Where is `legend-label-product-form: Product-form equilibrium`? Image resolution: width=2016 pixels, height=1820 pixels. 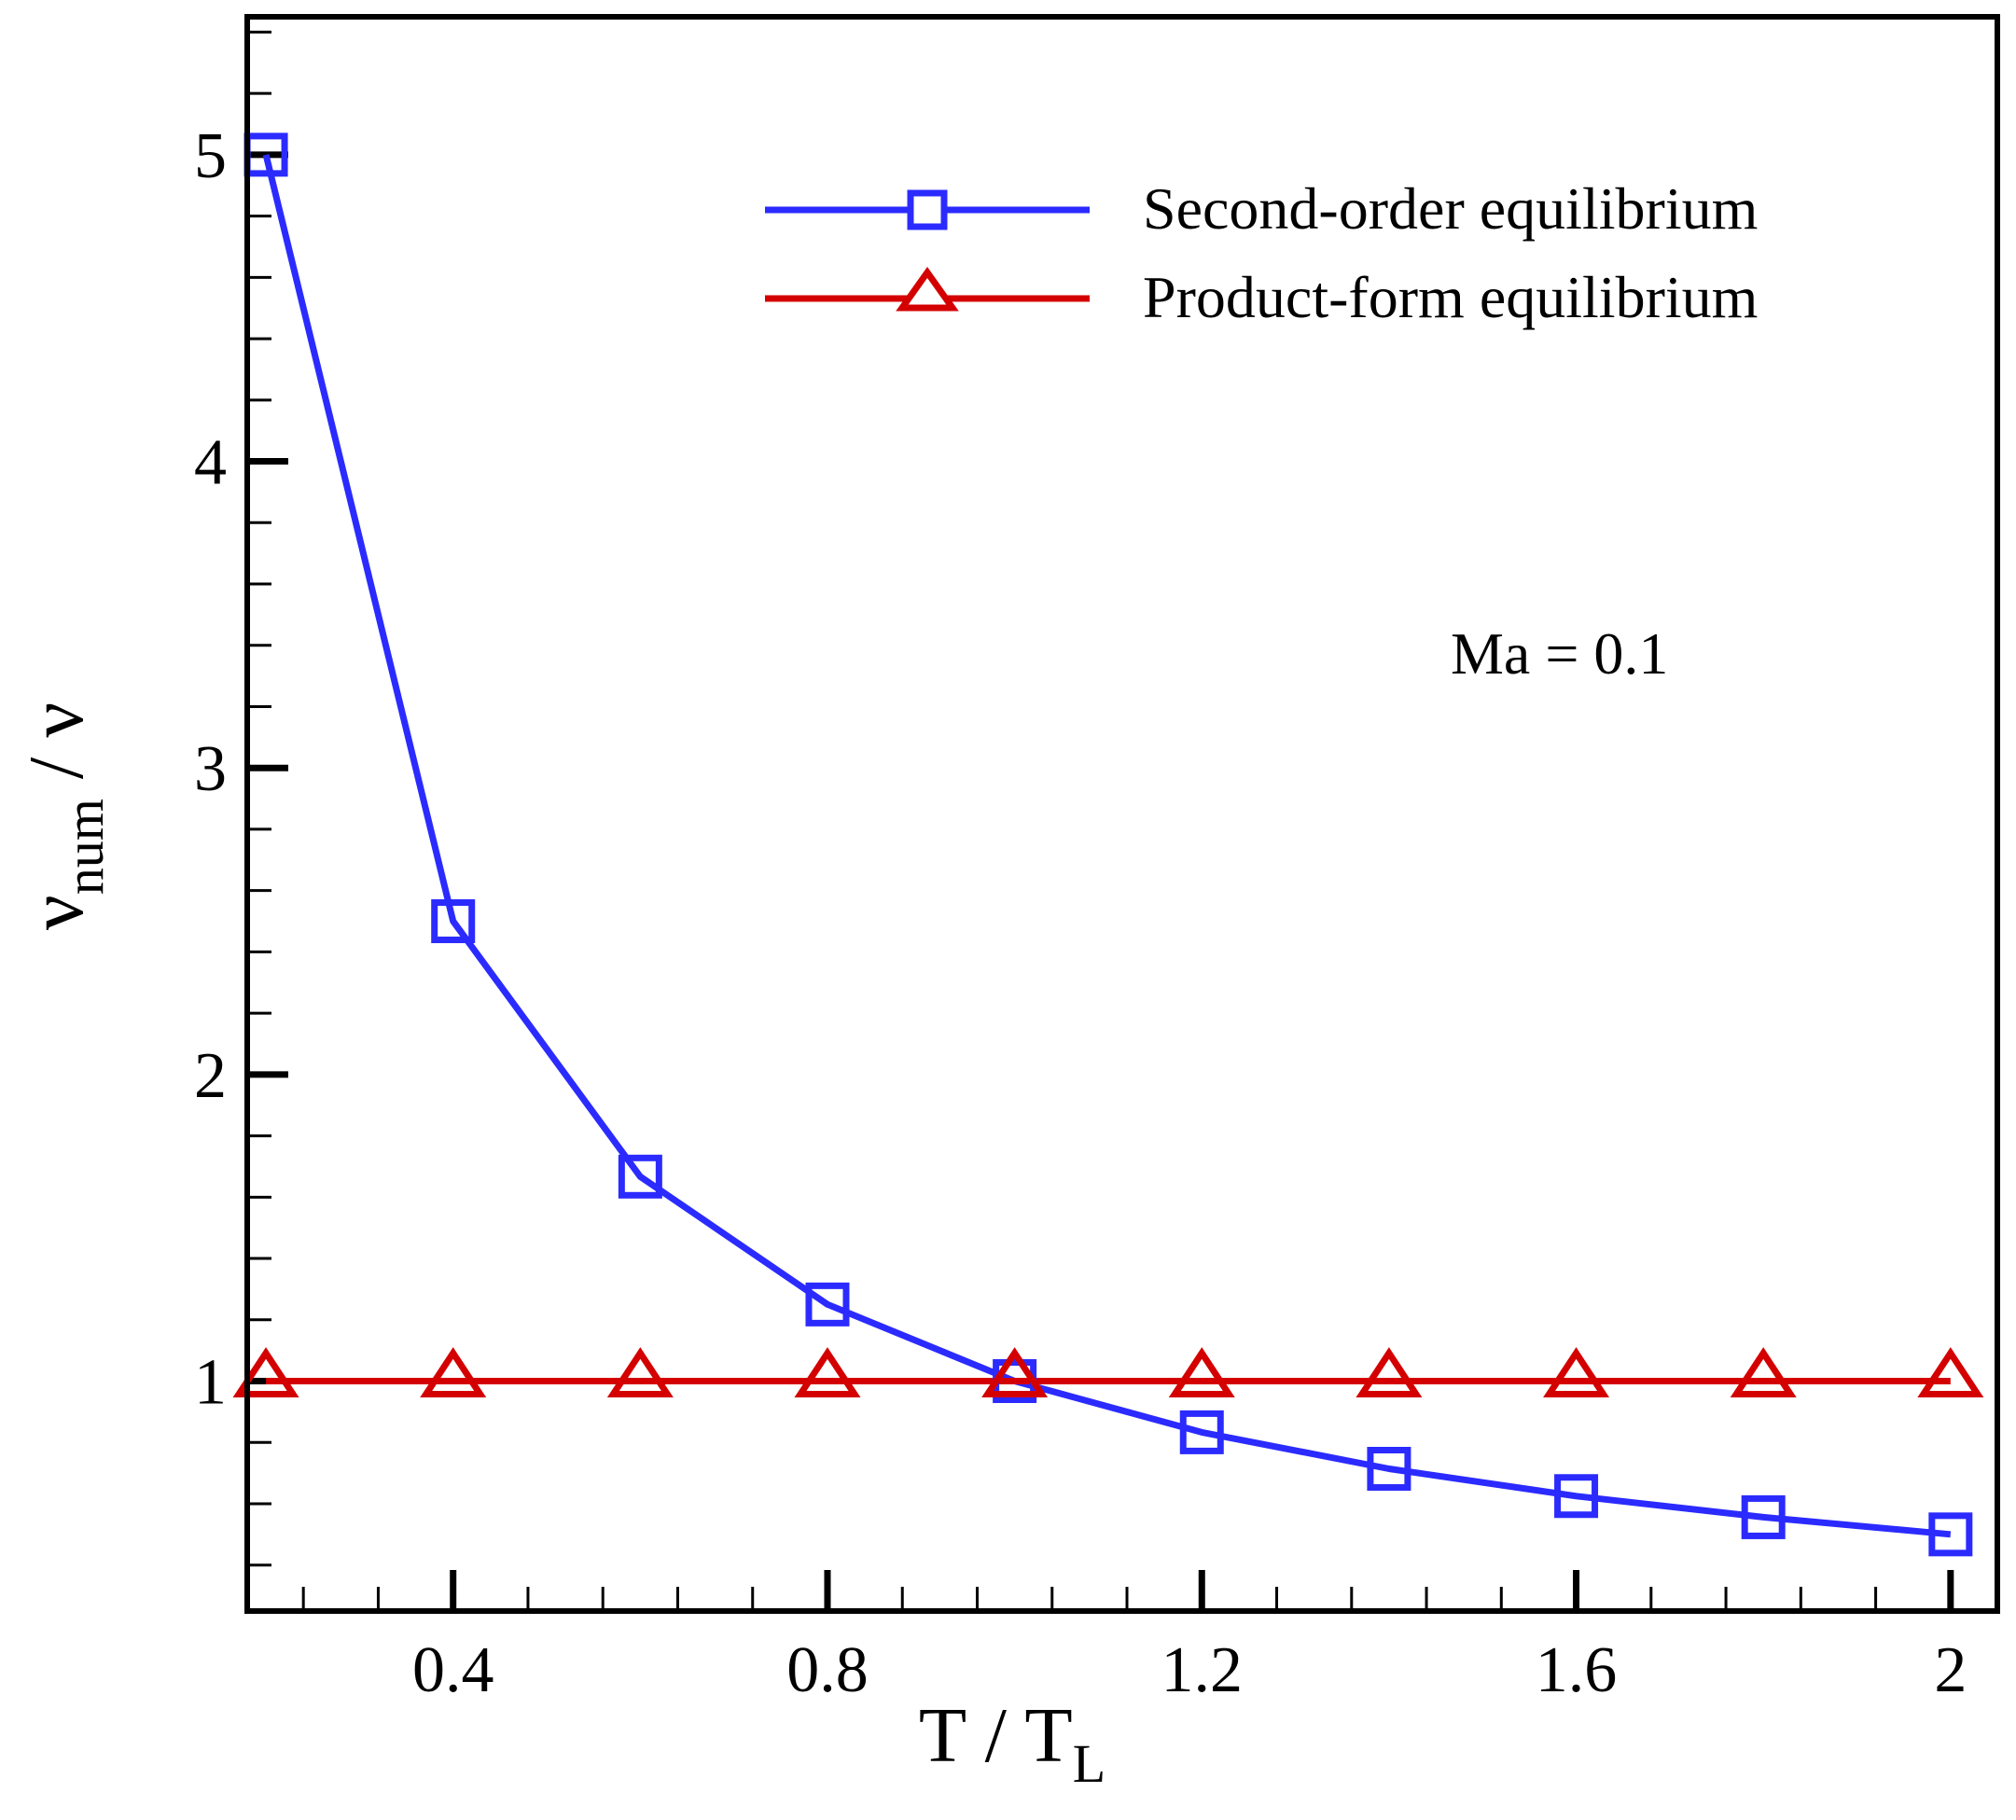
legend-label-product-form: Product-form equilibrium is located at coordinates (1450, 297).